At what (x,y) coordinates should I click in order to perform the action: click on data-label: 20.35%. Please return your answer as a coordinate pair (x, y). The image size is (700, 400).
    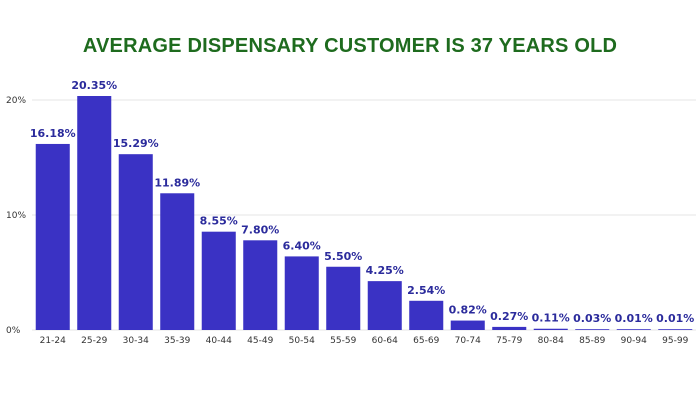
    Looking at the image, I should click on (94, 85).